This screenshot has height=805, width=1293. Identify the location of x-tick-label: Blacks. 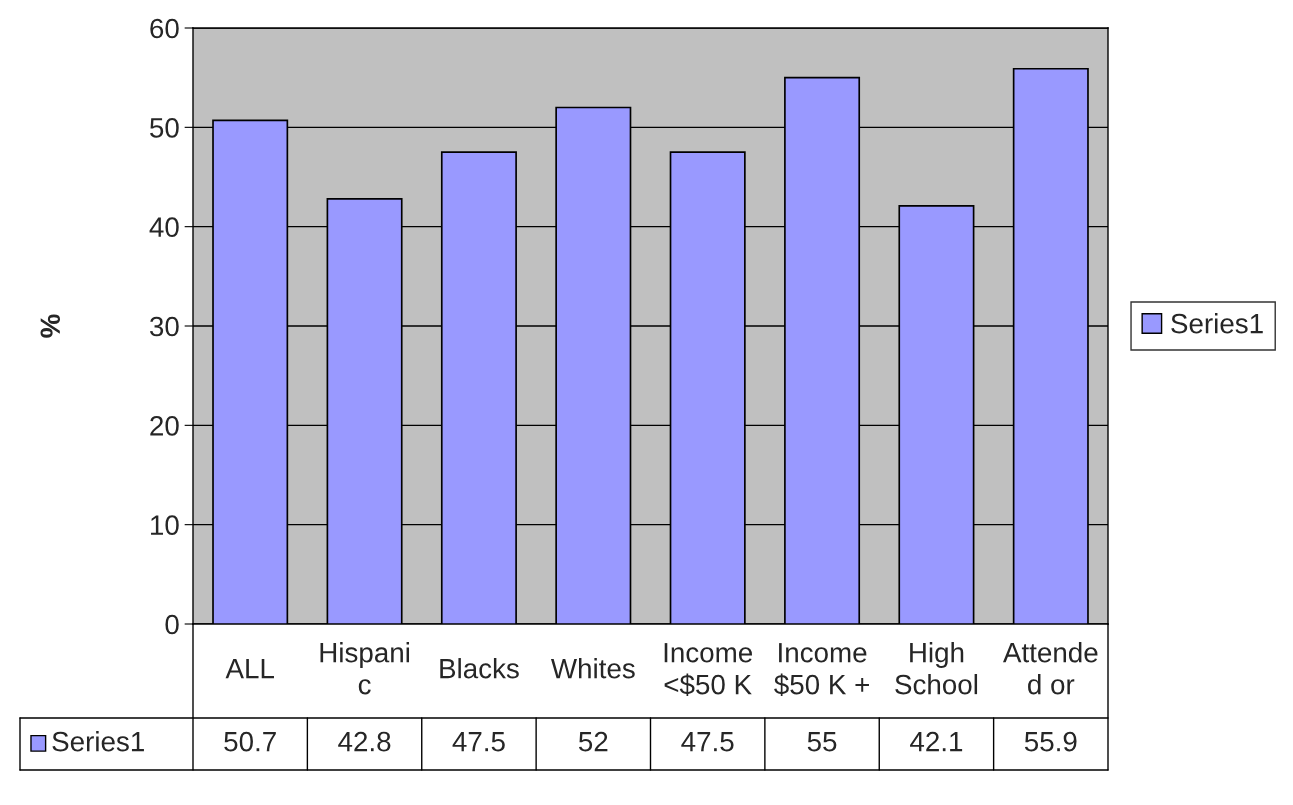
(479, 668).